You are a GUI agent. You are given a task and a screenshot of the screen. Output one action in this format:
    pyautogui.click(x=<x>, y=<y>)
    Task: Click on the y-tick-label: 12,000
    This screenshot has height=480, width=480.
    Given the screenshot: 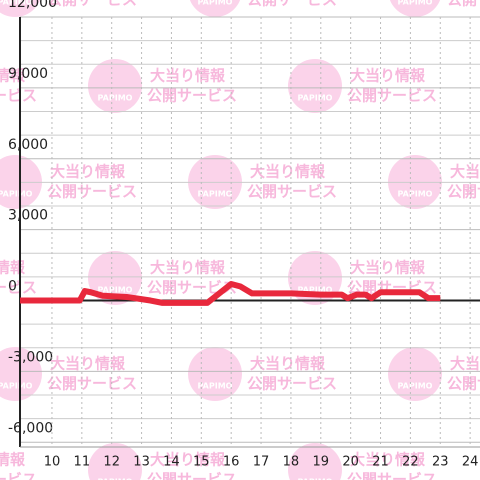 What is the action you would take?
    pyautogui.click(x=32, y=5)
    